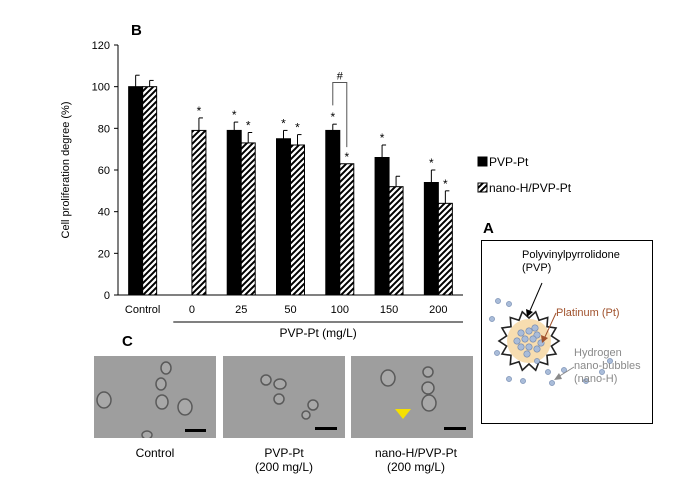 The image size is (694, 499). I want to click on legend-label: PVP-Pt, so click(509, 162).